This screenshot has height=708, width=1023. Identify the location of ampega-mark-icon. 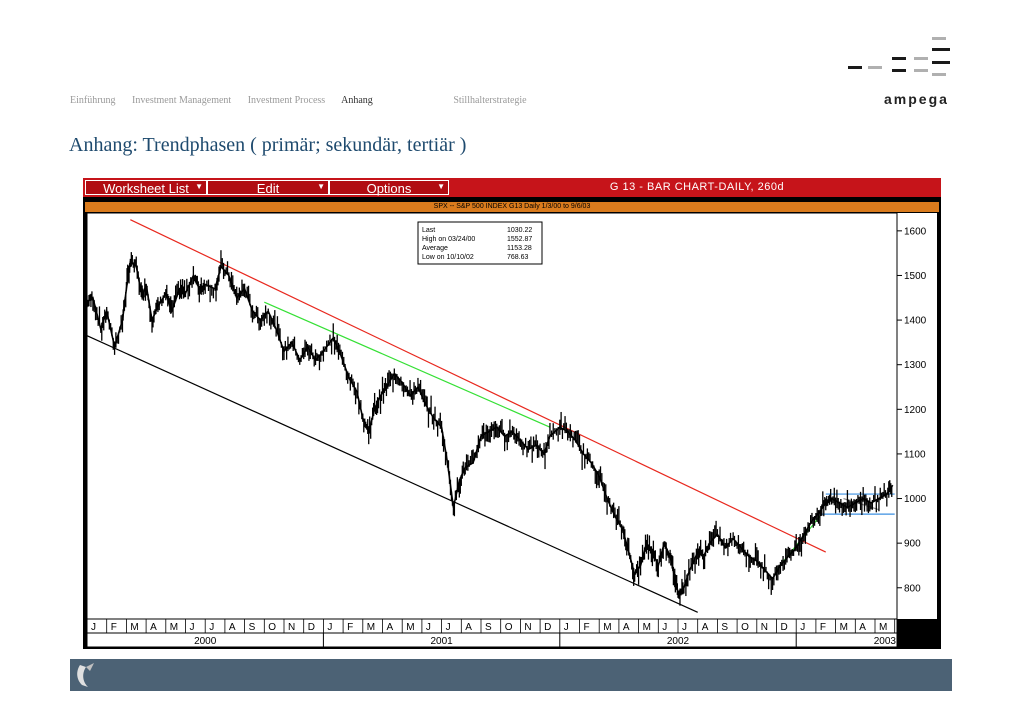
(85, 675).